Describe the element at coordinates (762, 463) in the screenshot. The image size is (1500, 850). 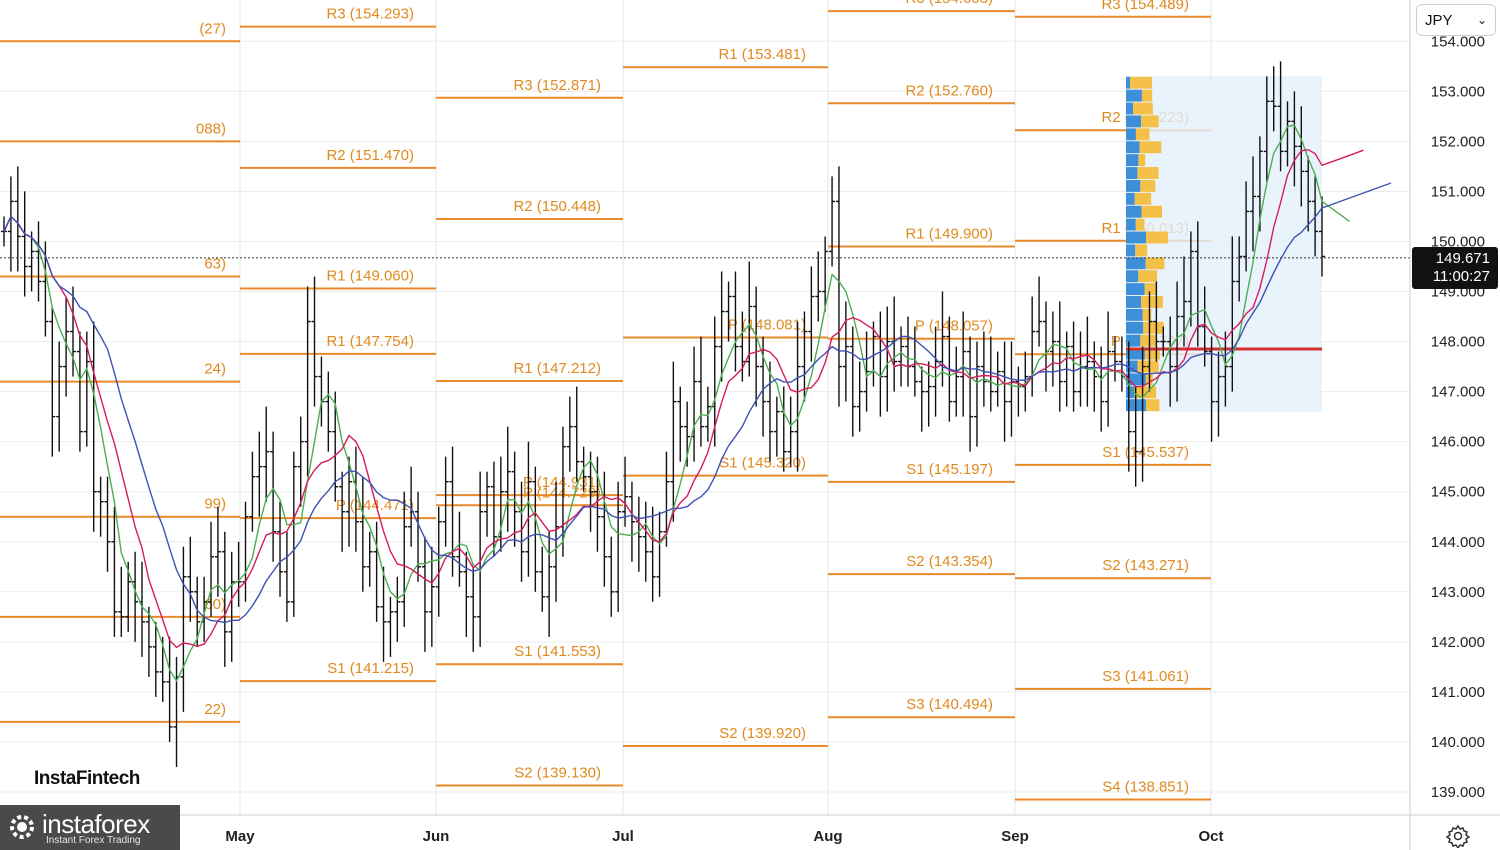
I see `pivot-label: S1 (145.320)` at that location.